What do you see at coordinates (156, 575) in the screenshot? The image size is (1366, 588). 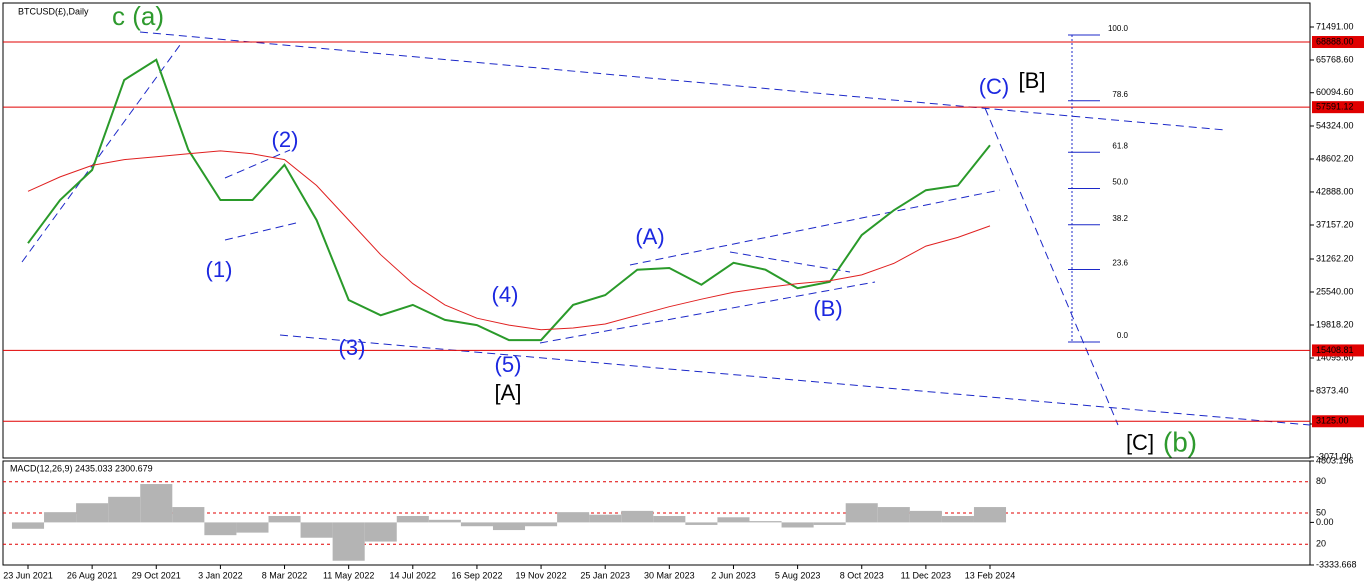 I see `x-tick-label: 29 Oct 2021` at bounding box center [156, 575].